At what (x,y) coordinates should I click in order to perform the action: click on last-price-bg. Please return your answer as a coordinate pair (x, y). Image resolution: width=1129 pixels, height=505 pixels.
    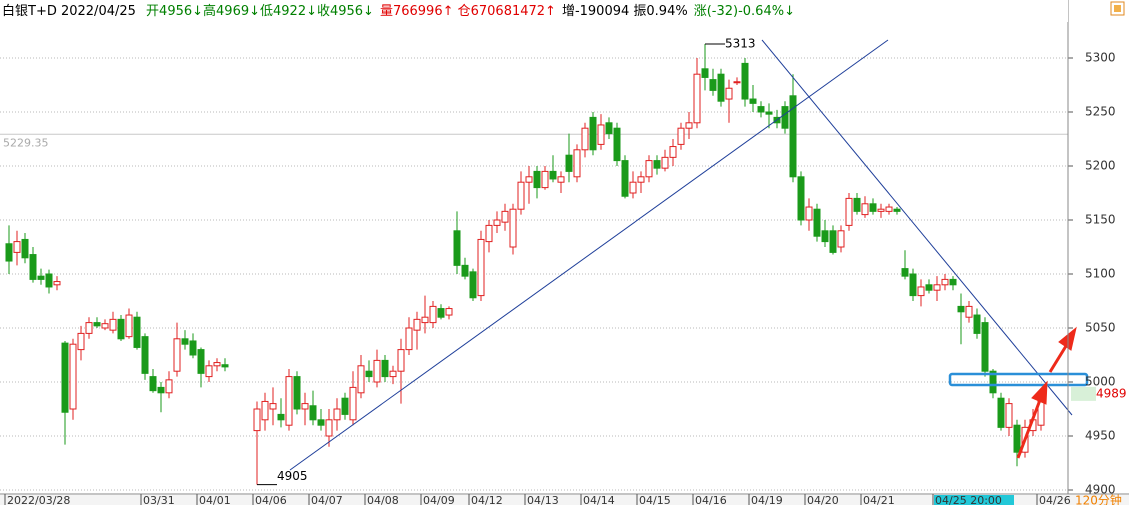
    Looking at the image, I should click on (1083, 393).